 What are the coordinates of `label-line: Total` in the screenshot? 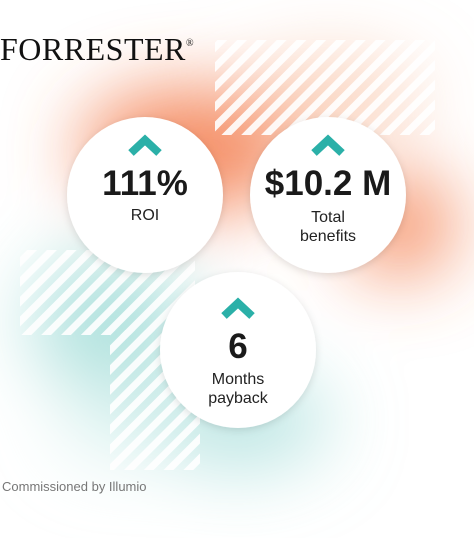 It's located at (328, 217).